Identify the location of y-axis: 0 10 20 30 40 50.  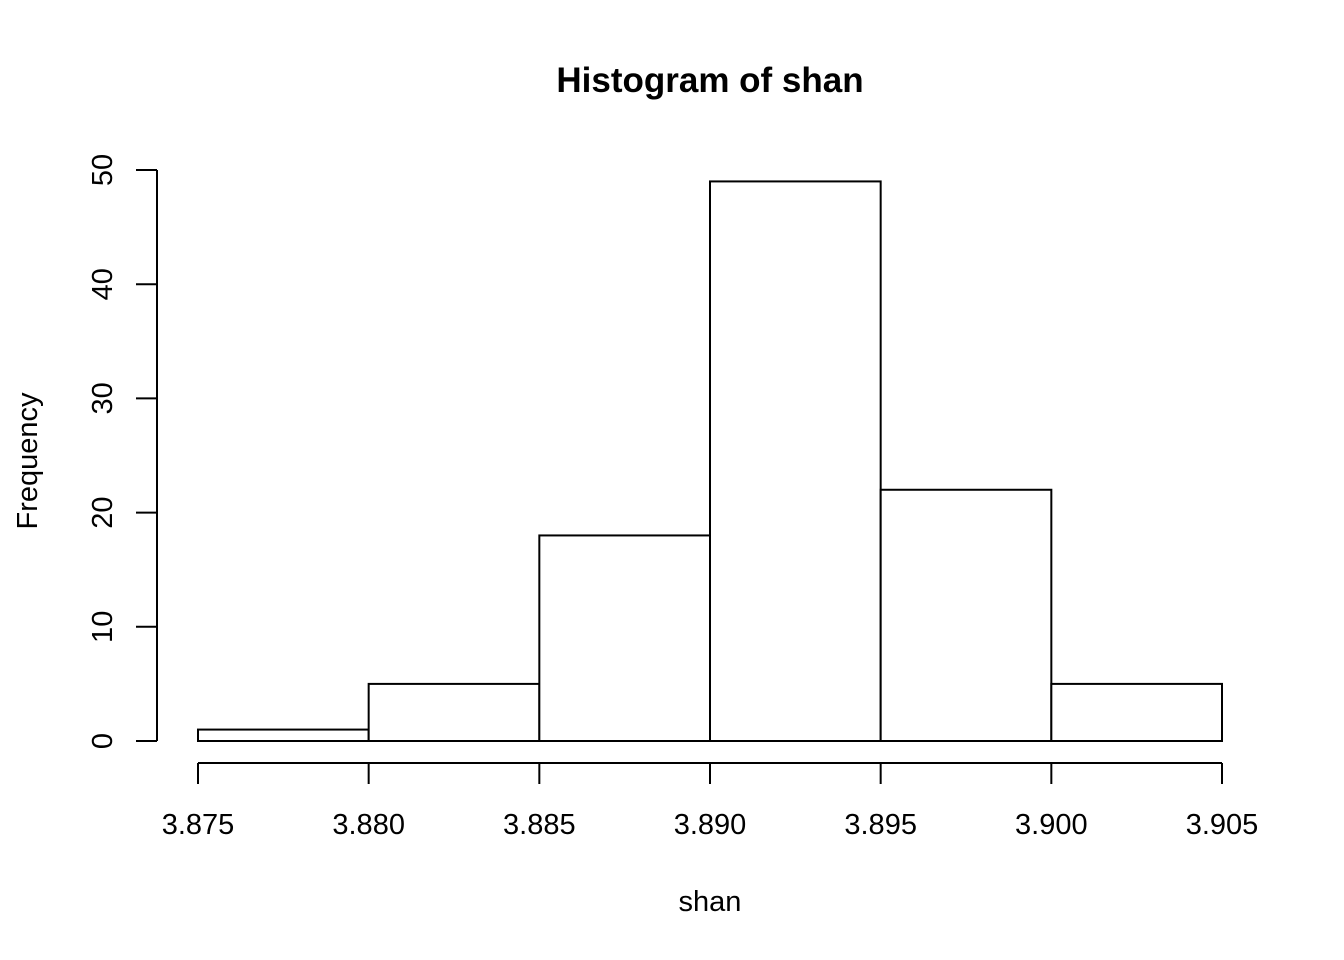
(122, 451).